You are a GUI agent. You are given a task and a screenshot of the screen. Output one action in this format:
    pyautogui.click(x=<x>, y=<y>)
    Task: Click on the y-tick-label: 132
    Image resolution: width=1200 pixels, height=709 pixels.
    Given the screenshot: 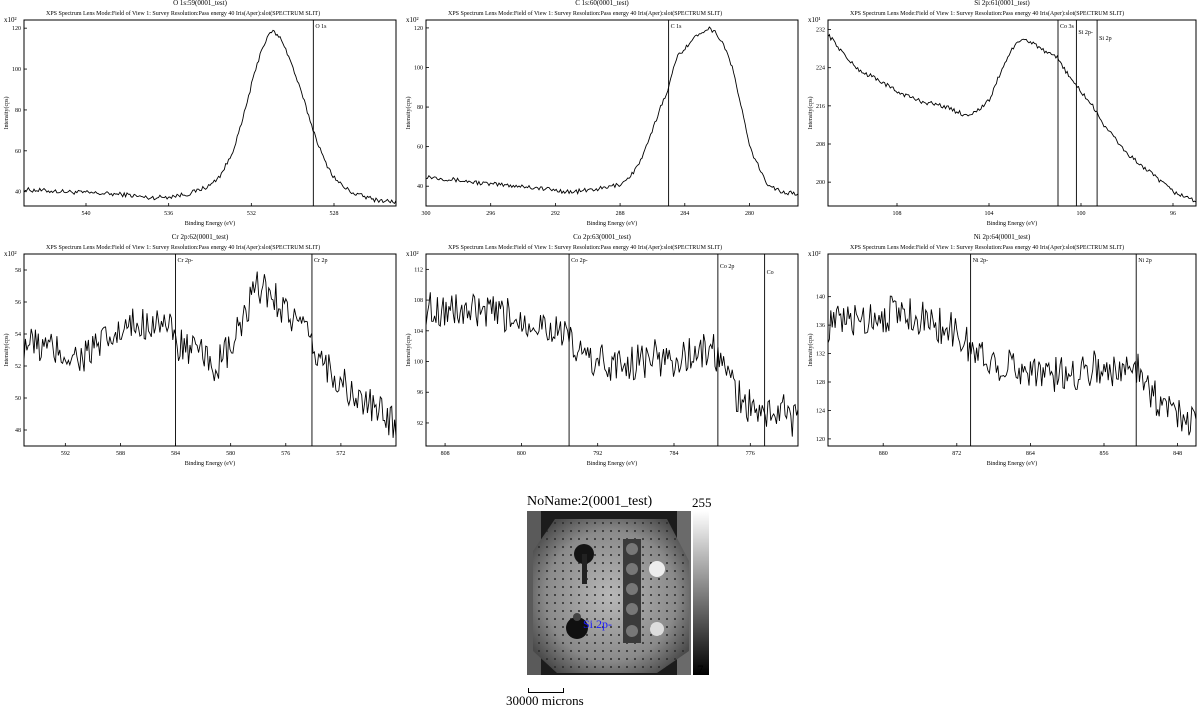 What is the action you would take?
    pyautogui.click(x=820, y=355)
    